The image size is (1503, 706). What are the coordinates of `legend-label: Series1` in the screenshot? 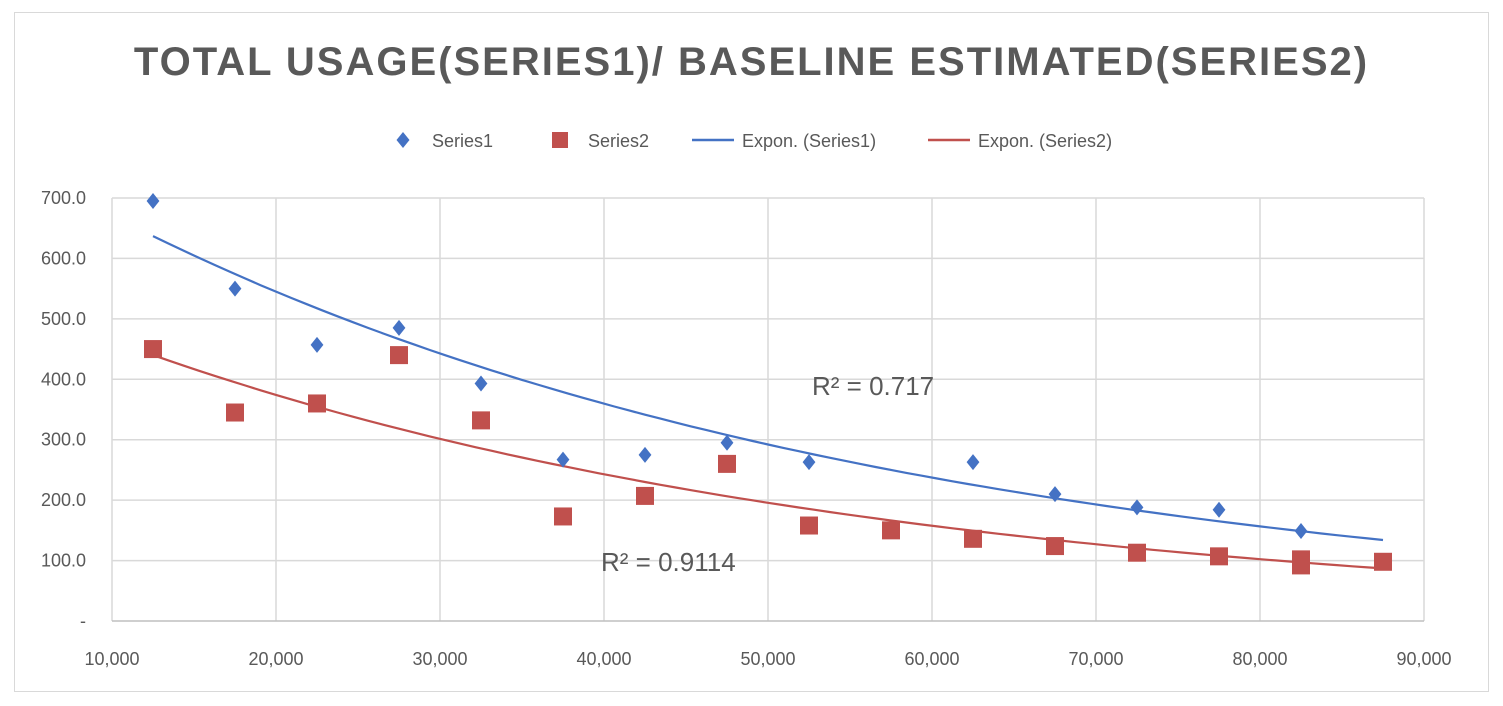 It's located at (462, 141).